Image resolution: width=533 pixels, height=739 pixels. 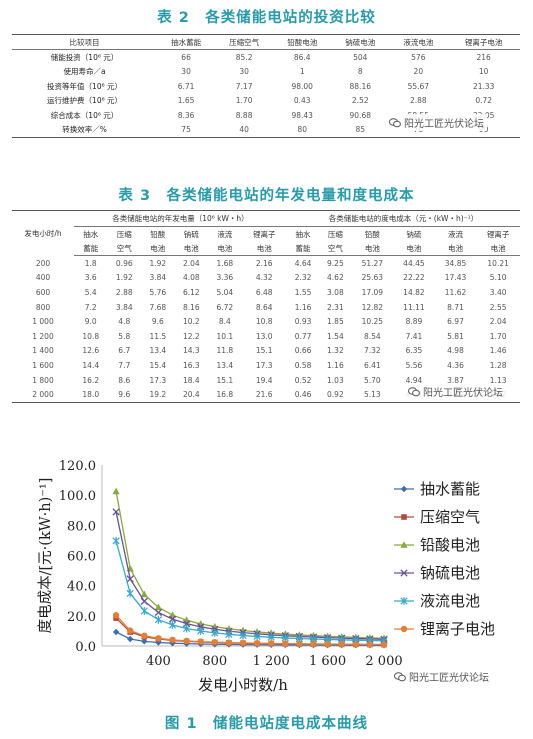 What do you see at coordinates (455, 380) in the screenshot?
I see `table-cell: 3.87` at bounding box center [455, 380].